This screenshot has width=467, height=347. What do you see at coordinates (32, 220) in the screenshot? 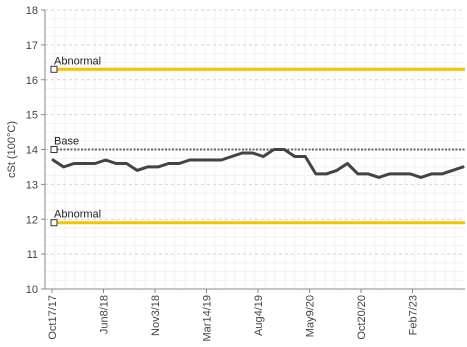
I see `y-tick-label: 12` at bounding box center [32, 220].